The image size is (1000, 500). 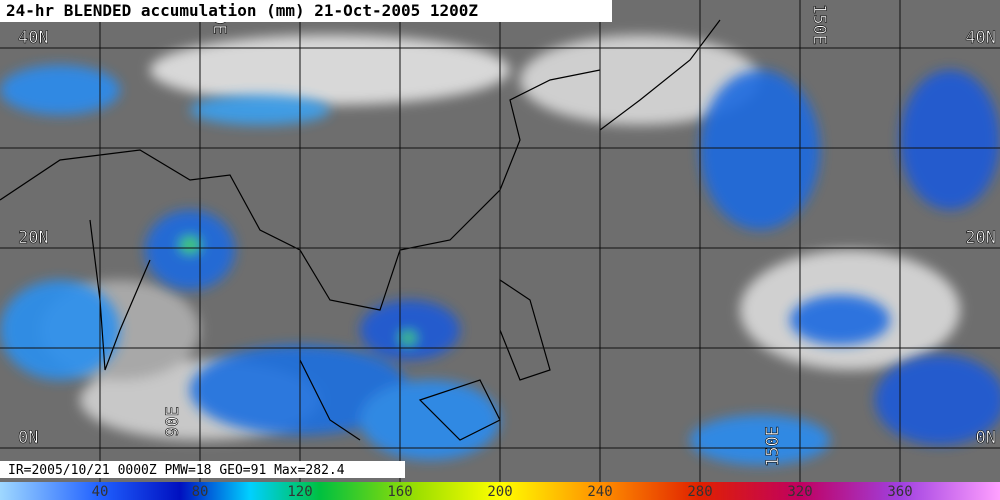 I want to click on footer-box, so click(x=202, y=469).